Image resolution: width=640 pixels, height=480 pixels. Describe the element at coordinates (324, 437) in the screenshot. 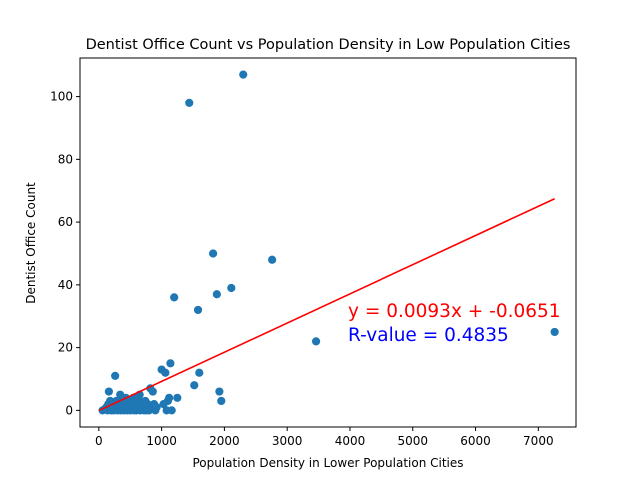

I see `x-axis-ticks: 0 1000 2000 3000 4000 5000 6000 7000` at that location.